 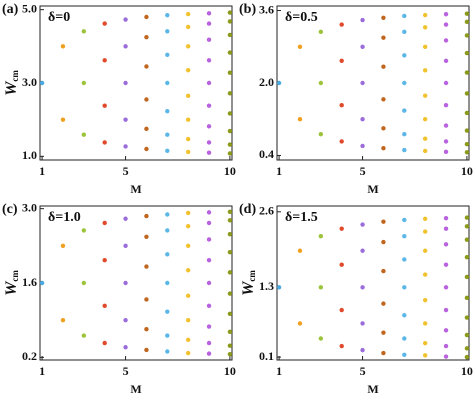 What do you see at coordinates (11, 88) in the screenshot?
I see `y-axis-label-main: W` at bounding box center [11, 88].